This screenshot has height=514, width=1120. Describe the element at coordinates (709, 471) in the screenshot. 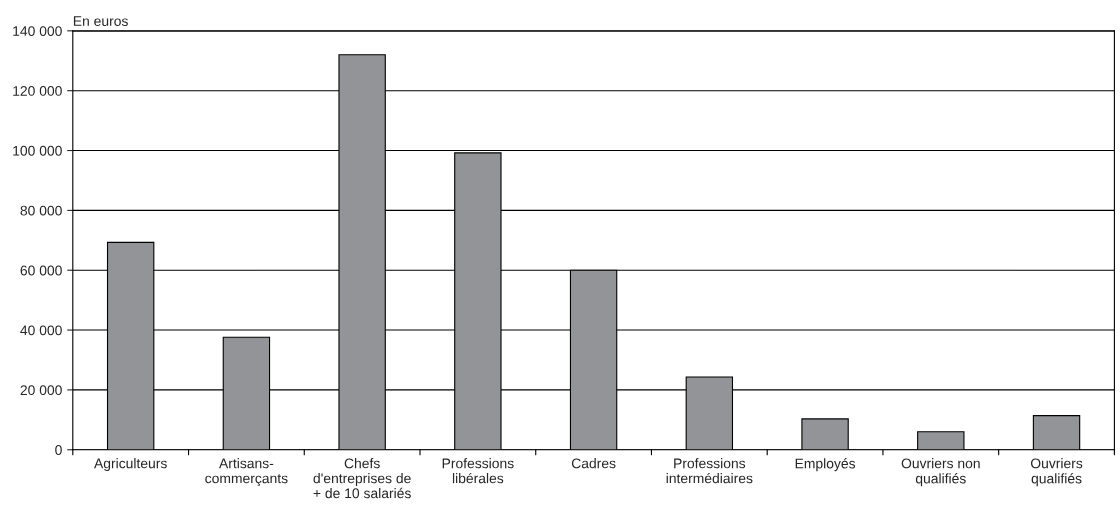

I see `x-tick-label: Professions intermédiaires` at that location.